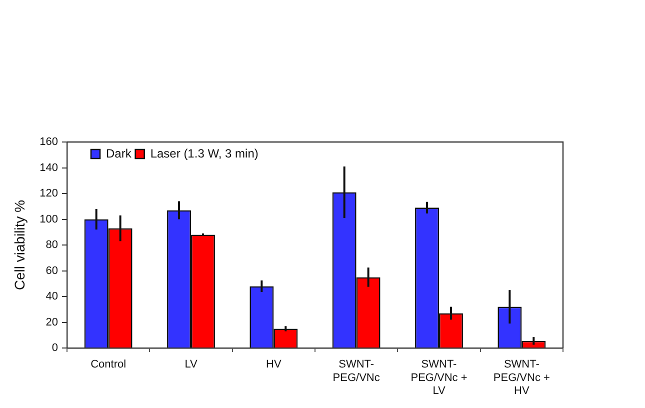  I want to click on legend-label: Laser (1.3 W, 3 min), so click(204, 153).